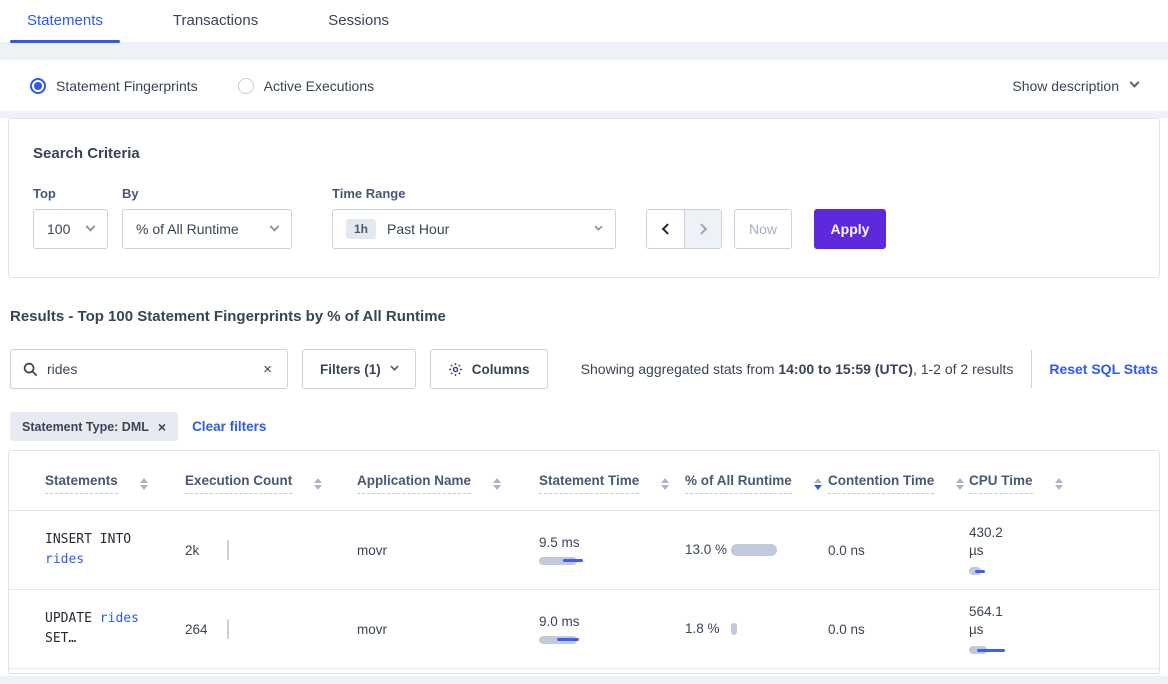 Image resolution: width=1168 pixels, height=684 pixels. I want to click on cpu-time-cell: 430.2 µs, so click(1046, 550).